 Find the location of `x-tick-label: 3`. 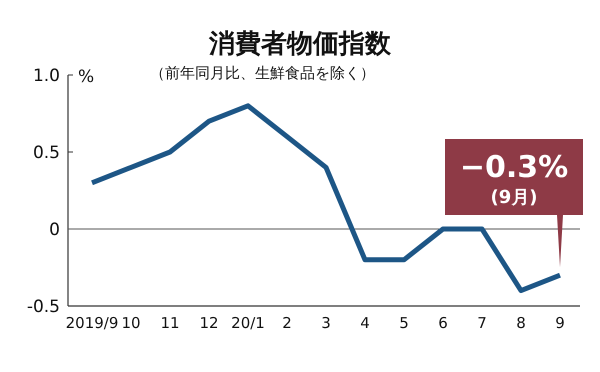

x-tick-label: 3 is located at coordinates (326, 323).